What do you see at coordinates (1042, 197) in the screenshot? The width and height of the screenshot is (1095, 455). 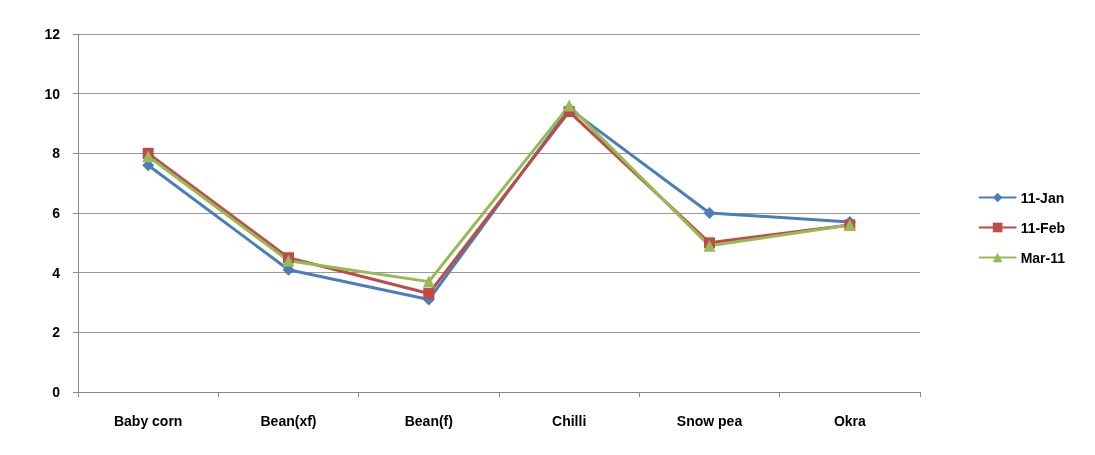 I see `legend-label: 11-Jan` at bounding box center [1042, 197].